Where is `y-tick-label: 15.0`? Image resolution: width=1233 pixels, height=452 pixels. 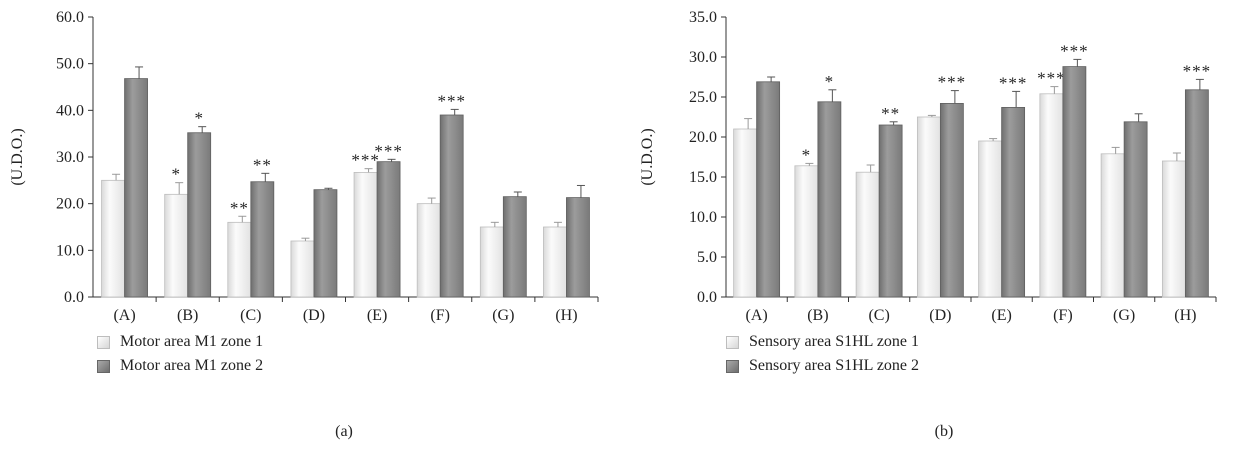
y-tick-label: 15.0 is located at coordinates (703, 177).